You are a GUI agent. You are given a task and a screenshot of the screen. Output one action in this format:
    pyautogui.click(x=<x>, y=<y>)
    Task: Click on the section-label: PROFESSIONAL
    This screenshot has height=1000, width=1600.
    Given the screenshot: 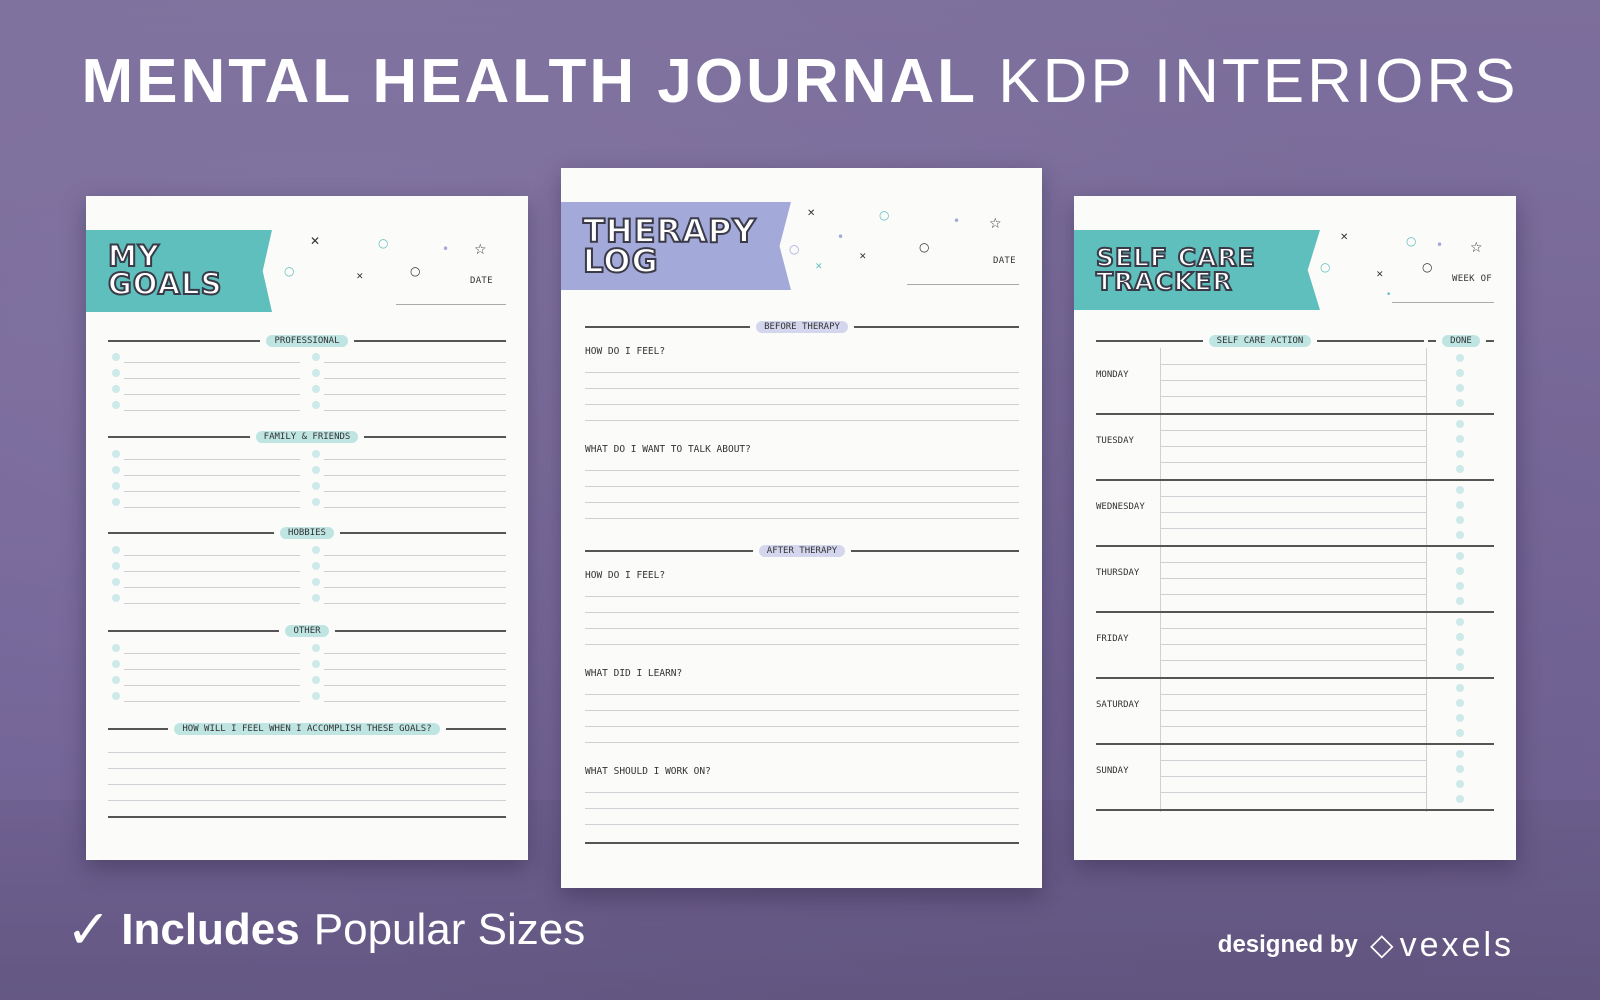 What is the action you would take?
    pyautogui.click(x=307, y=341)
    